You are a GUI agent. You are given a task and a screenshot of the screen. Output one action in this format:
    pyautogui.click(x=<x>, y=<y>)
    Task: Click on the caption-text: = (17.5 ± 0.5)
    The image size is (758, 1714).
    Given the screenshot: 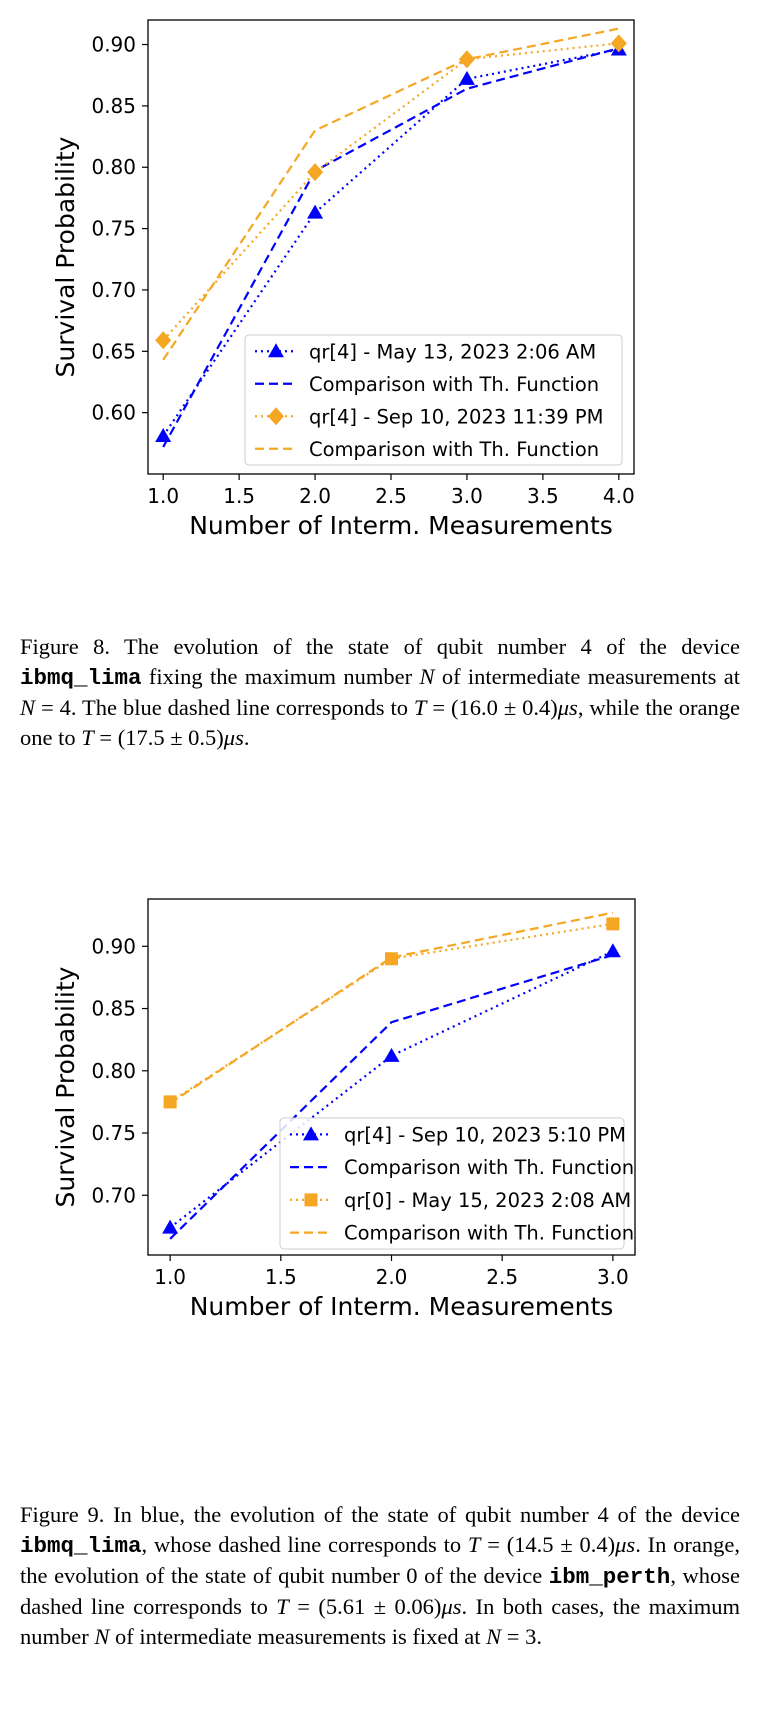 What is the action you would take?
    pyautogui.click(x=158, y=737)
    